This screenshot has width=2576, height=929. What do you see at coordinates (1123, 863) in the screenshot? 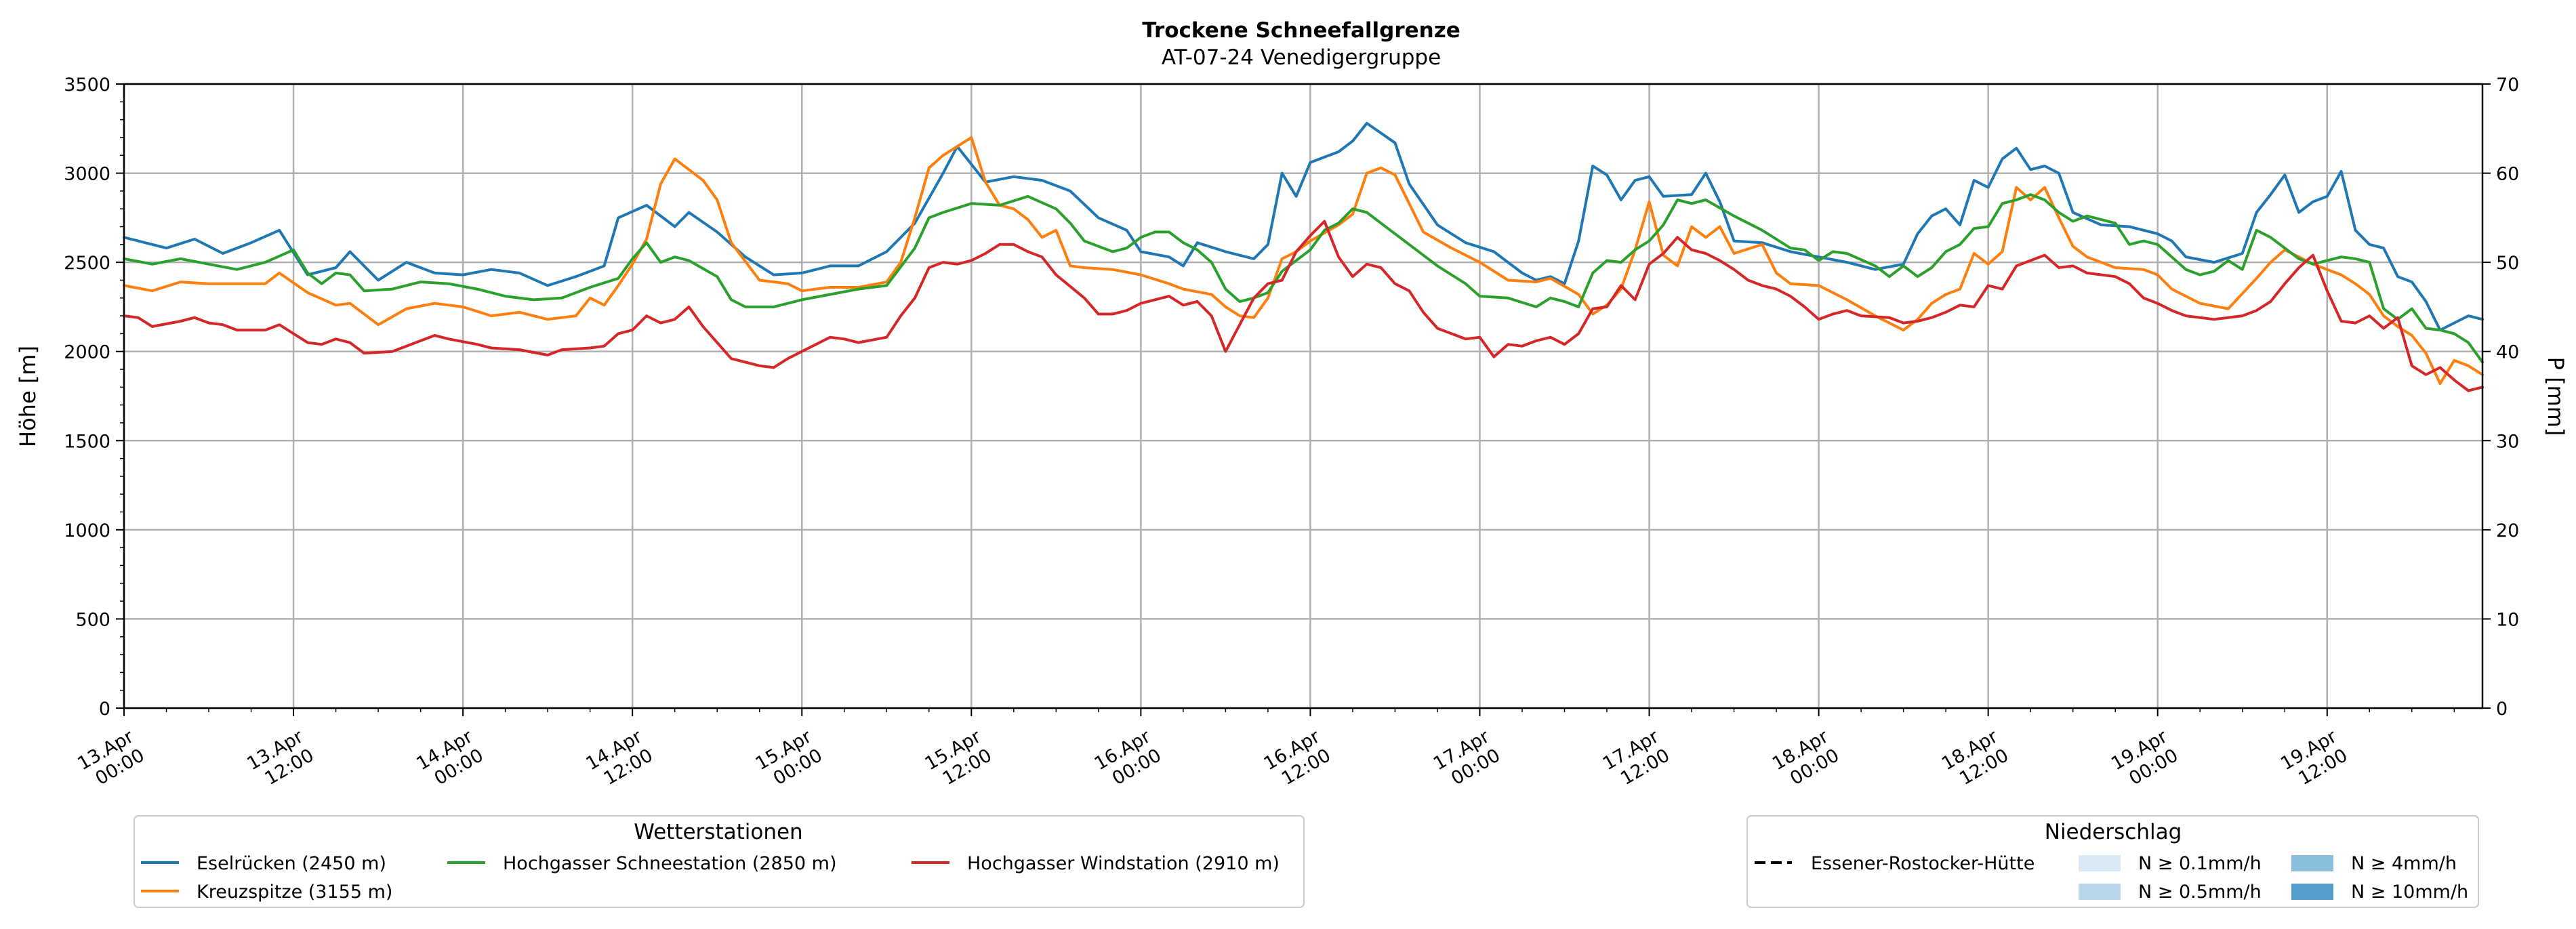
I see `legend-label-3: Hochgasser Windstation (2910 m)` at bounding box center [1123, 863].